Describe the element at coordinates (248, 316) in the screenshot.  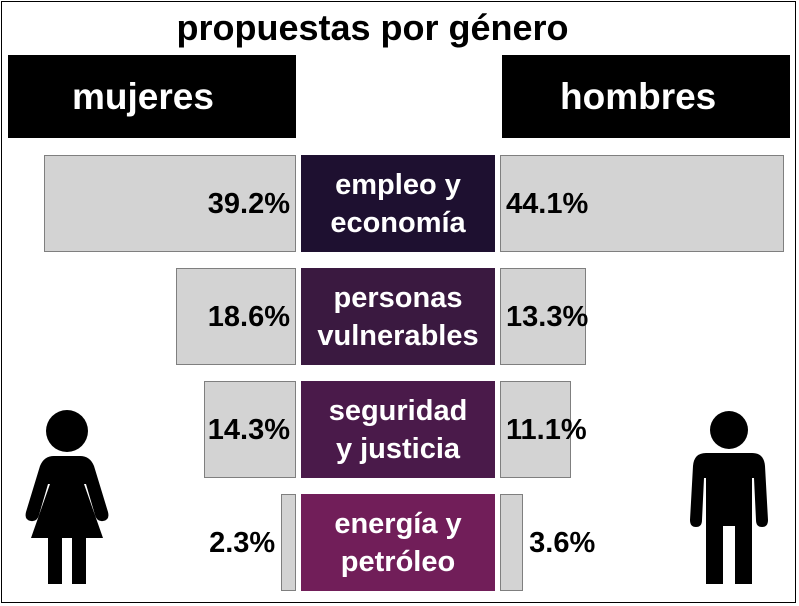
I see `value-label-mujeres: 18.6%` at that location.